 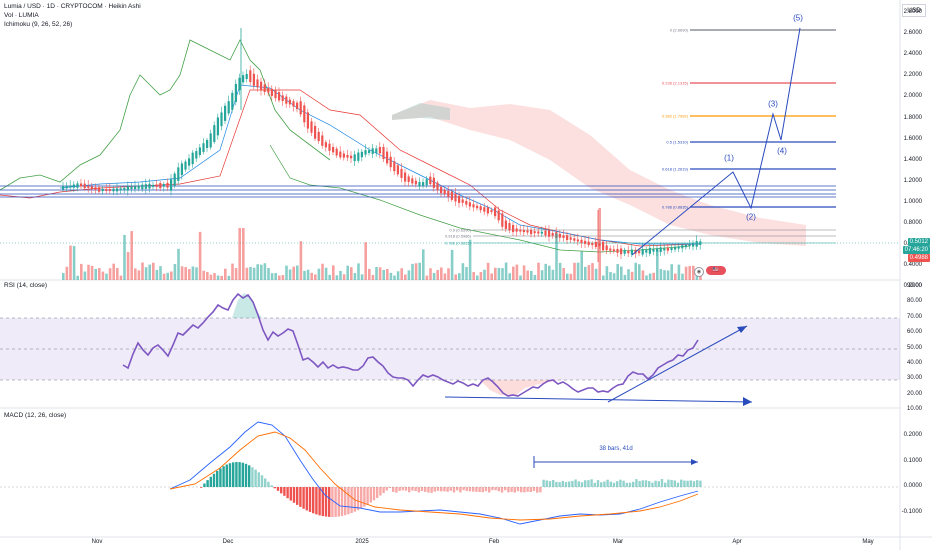 What do you see at coordinates (918, 258) in the screenshot?
I see `low-price-tag: 0.4988` at bounding box center [918, 258].